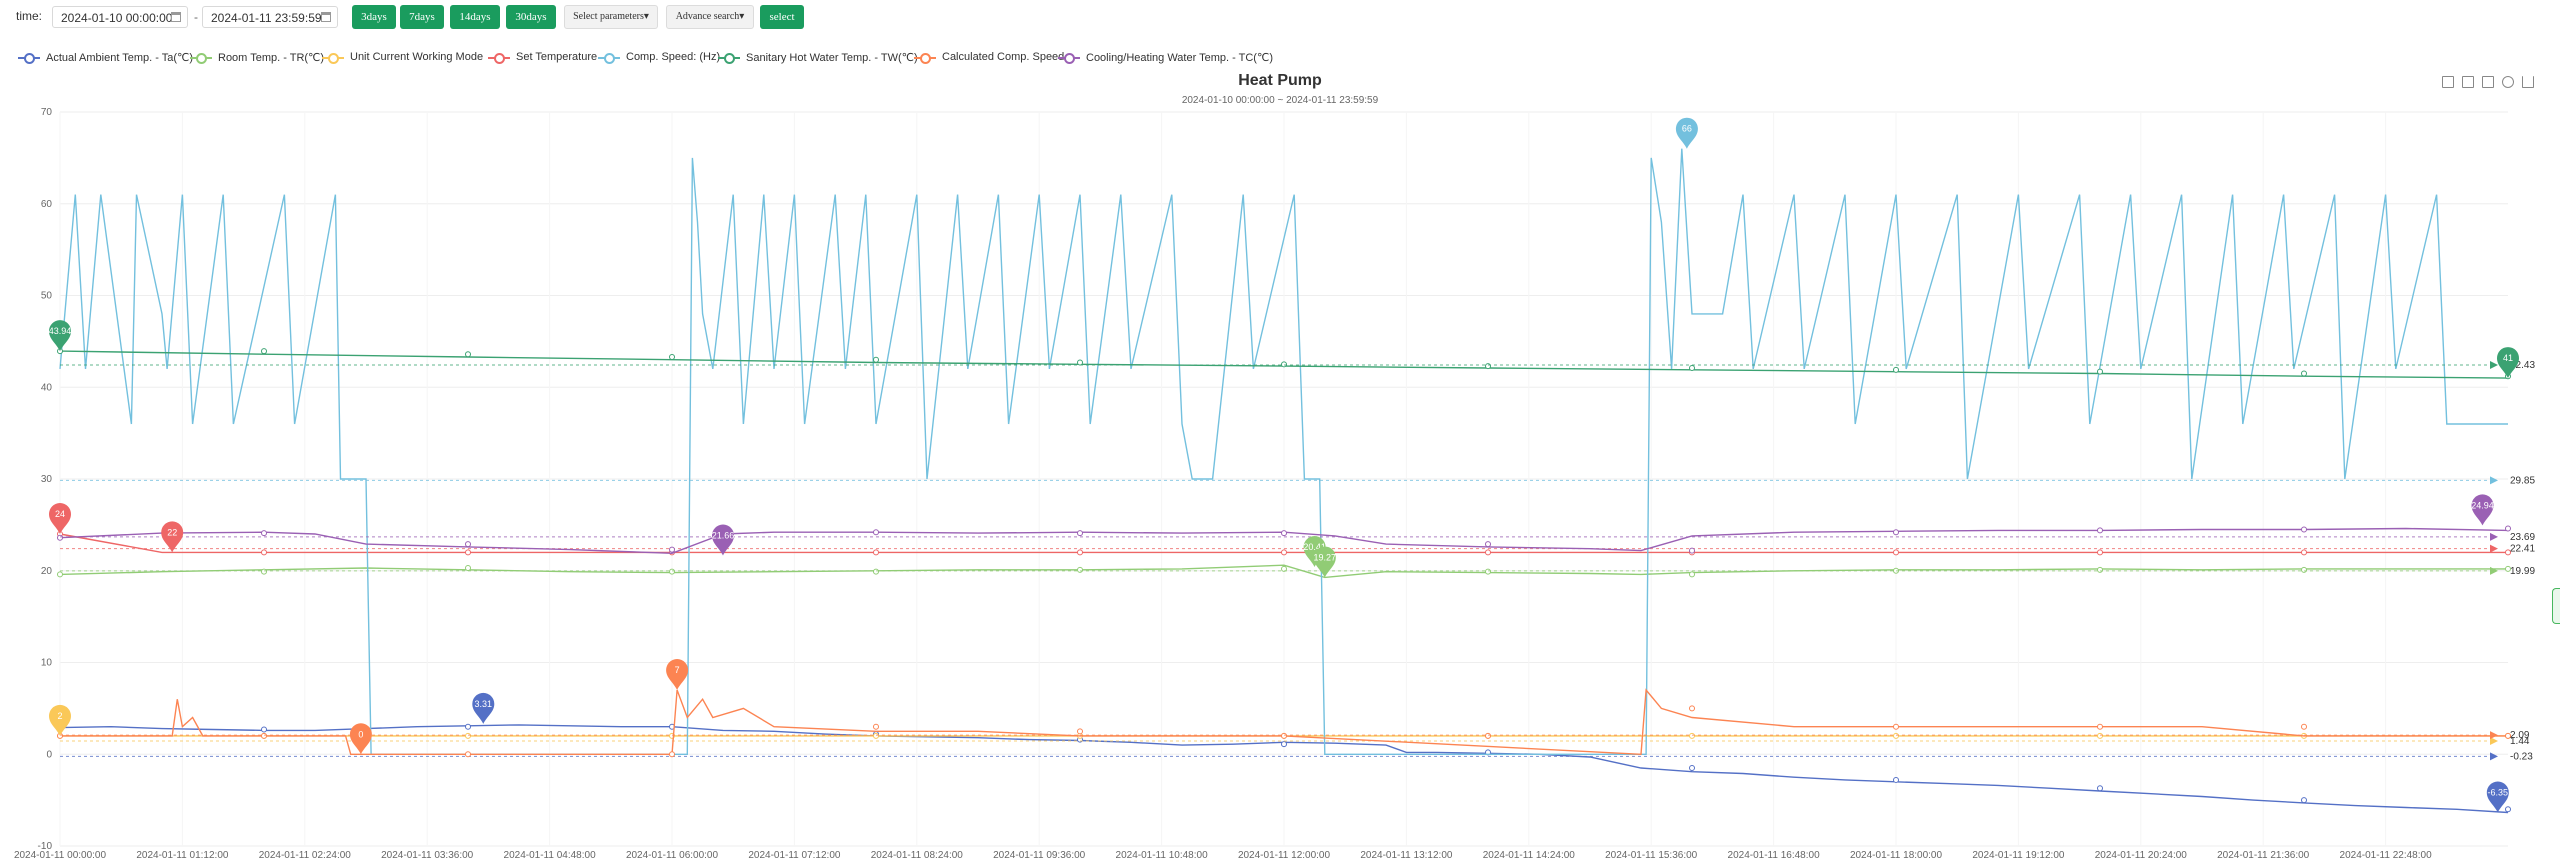  I want to click on side-panel-tab, so click(2556, 606).